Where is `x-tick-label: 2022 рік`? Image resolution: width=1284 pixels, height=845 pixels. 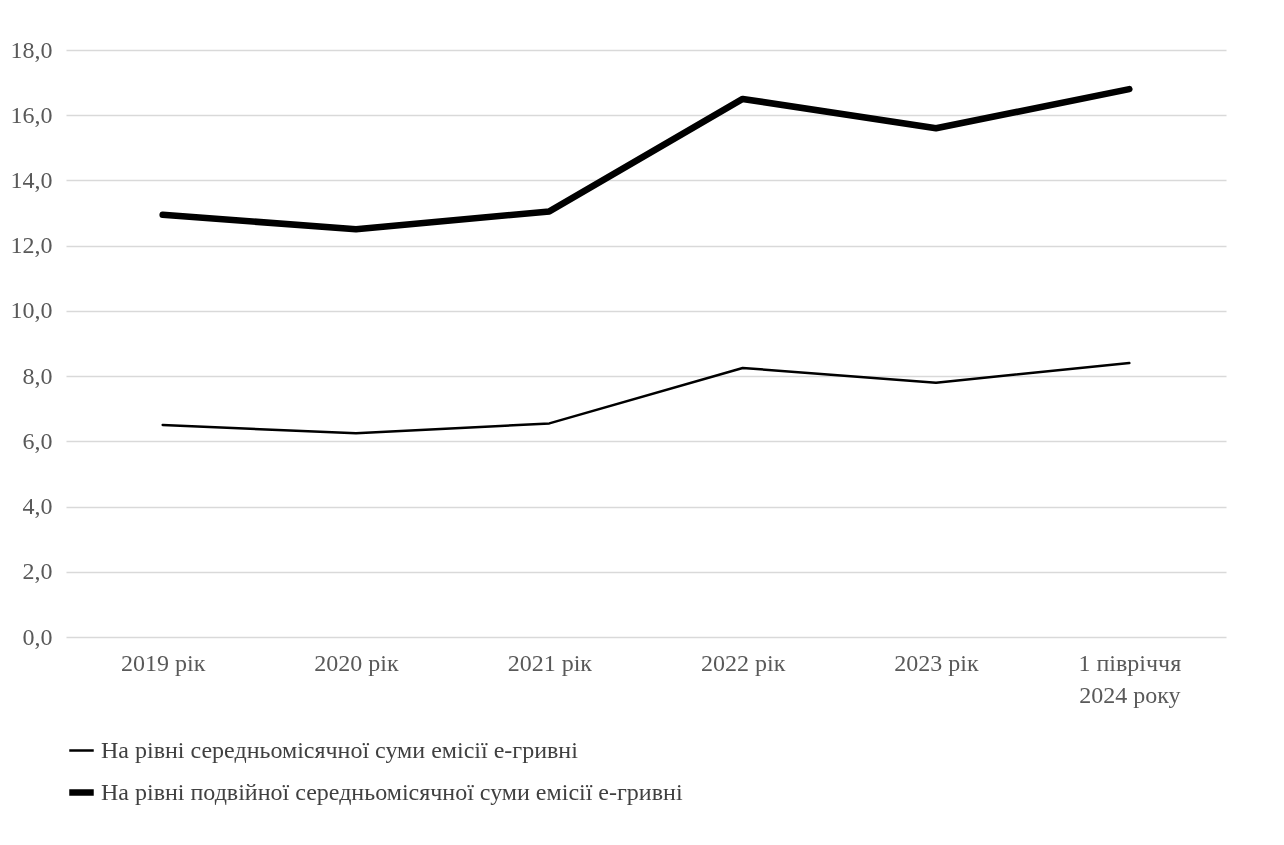 x-tick-label: 2022 рік is located at coordinates (743, 662).